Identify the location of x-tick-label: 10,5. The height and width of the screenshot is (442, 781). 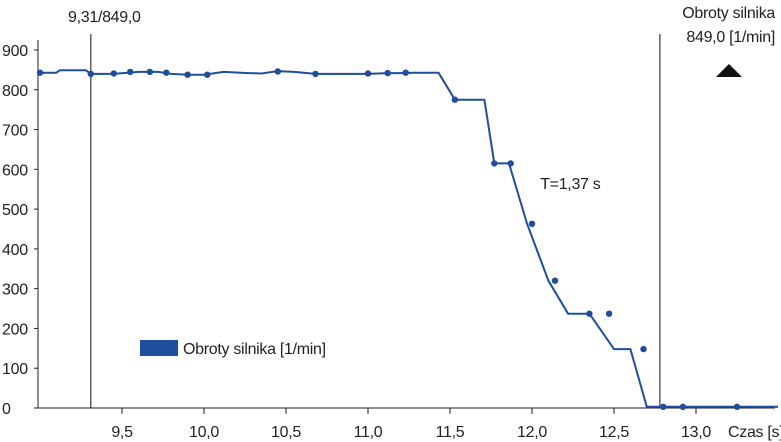
(286, 432).